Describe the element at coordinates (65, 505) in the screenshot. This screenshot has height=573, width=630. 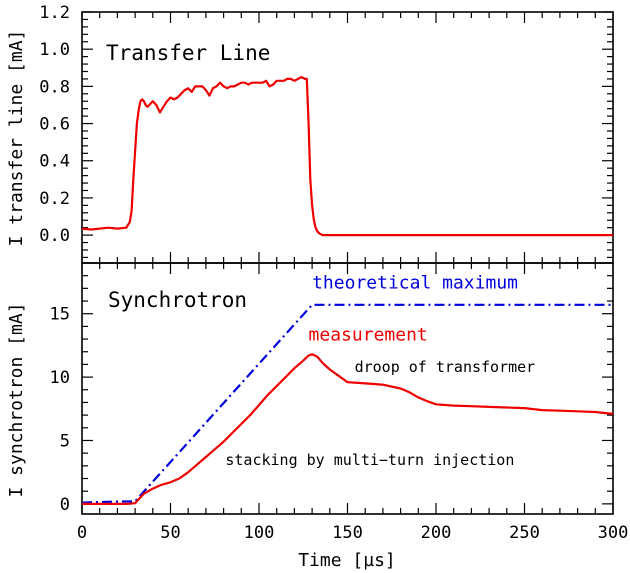
I see `bottom-y-tick-label: 0` at that location.